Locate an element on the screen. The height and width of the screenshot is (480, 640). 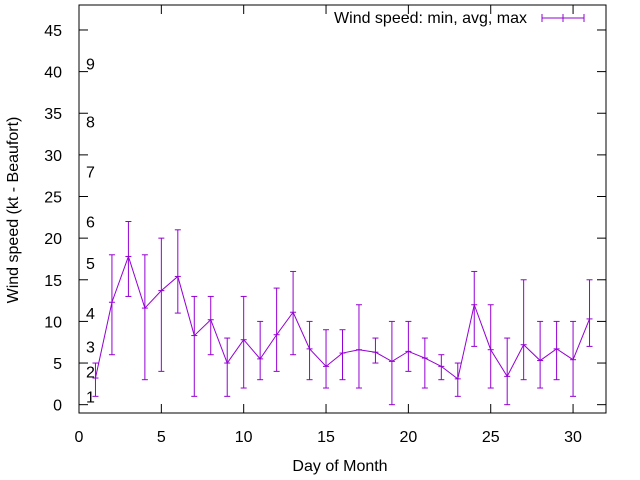
beaufort-label: 5 is located at coordinates (90, 264).